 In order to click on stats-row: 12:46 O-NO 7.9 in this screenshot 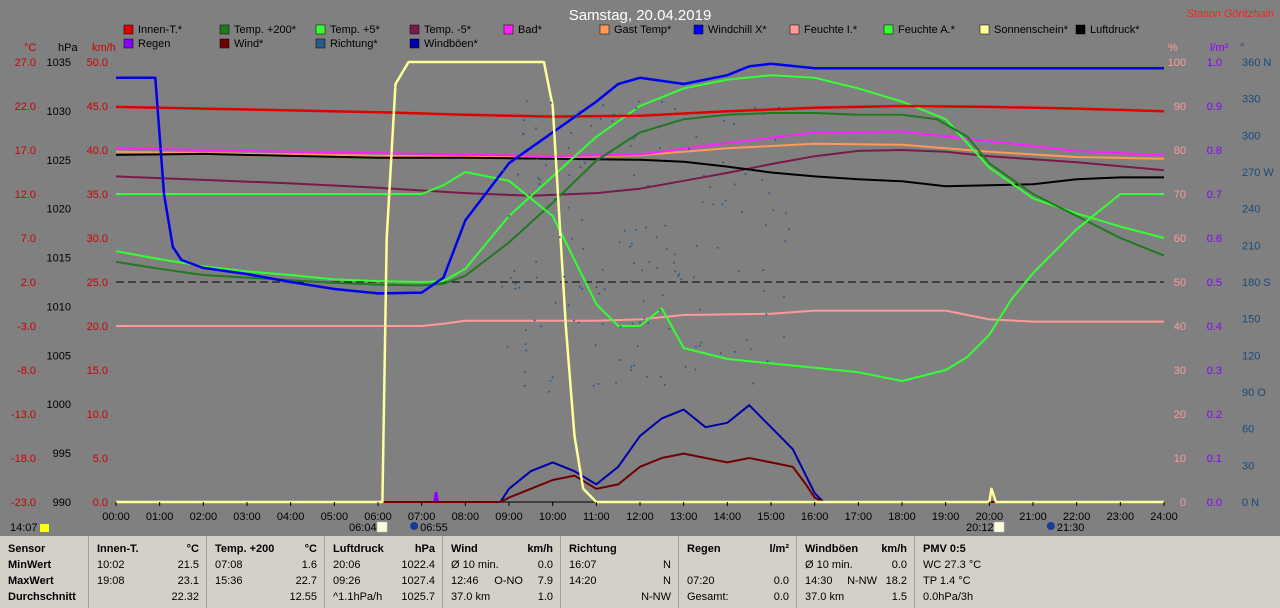, I will do `click(502, 582)`.